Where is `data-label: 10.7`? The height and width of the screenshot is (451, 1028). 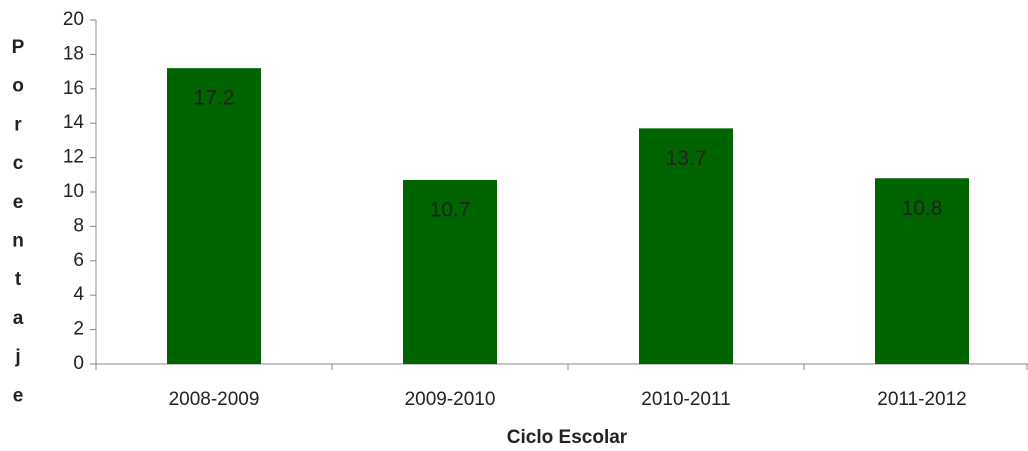 data-label: 10.7 is located at coordinates (450, 210).